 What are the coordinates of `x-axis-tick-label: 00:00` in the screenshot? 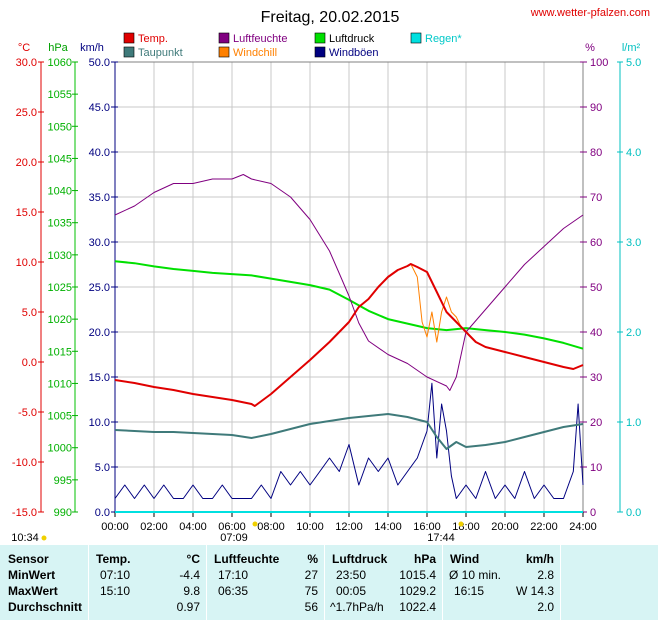 It's located at (115, 527).